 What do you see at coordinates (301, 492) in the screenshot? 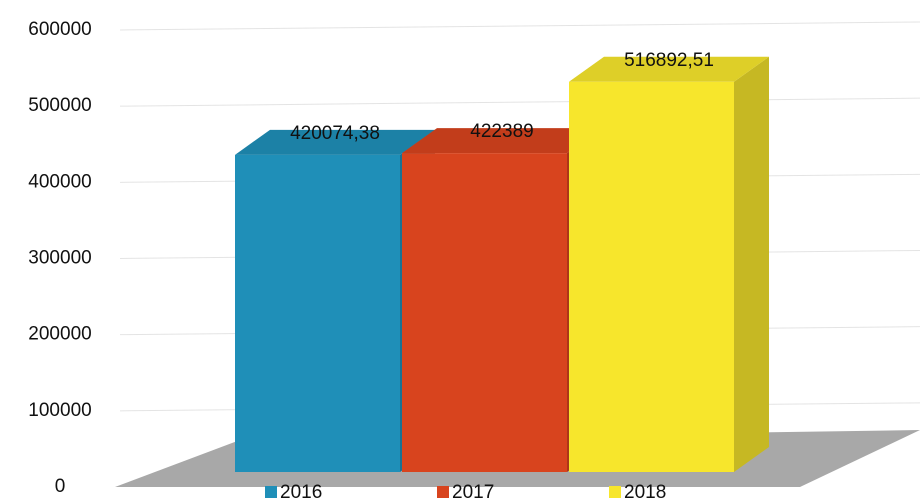
I see `legend-label: 2016` at bounding box center [301, 492].